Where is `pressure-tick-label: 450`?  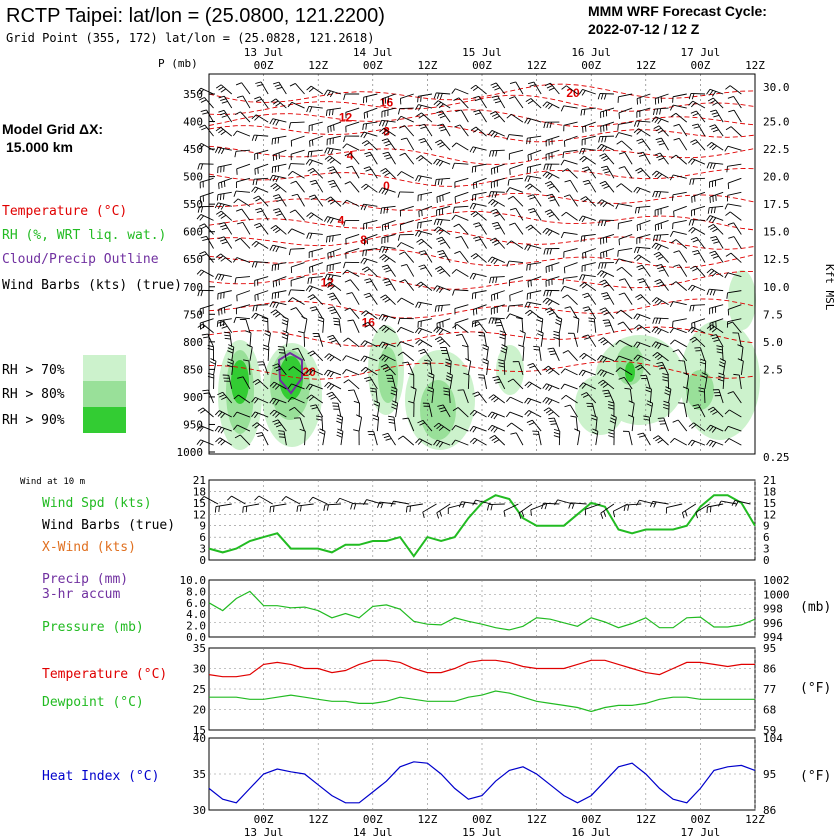 pressure-tick-label: 450 is located at coordinates (193, 149).